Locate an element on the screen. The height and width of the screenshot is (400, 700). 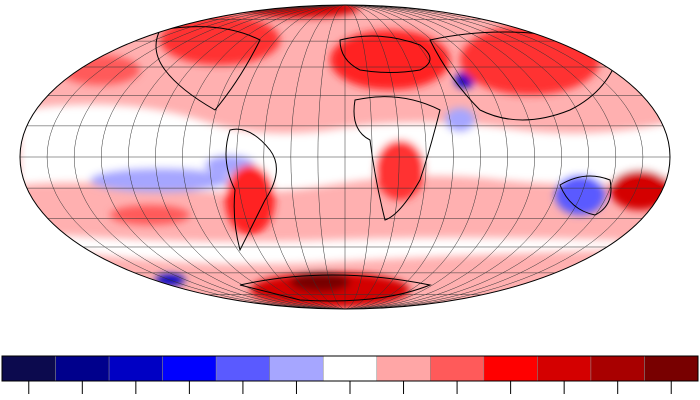
colorbar-frame is located at coordinates (350, 368).